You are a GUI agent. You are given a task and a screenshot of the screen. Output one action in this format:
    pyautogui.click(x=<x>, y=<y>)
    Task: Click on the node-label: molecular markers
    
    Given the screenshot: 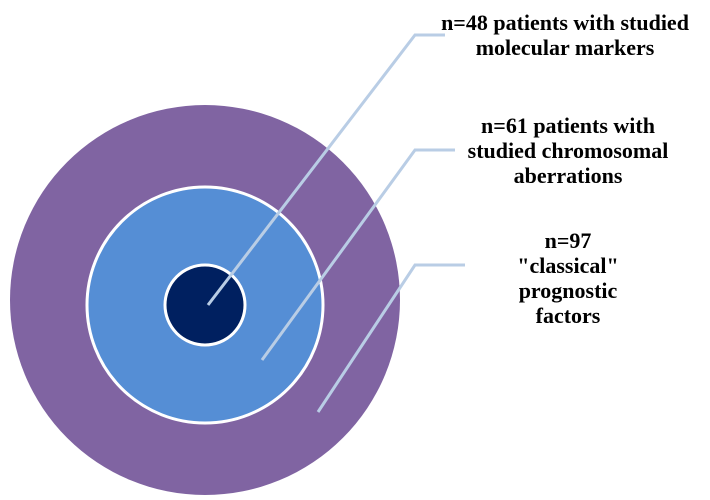 What is the action you would take?
    pyautogui.click(x=565, y=47)
    